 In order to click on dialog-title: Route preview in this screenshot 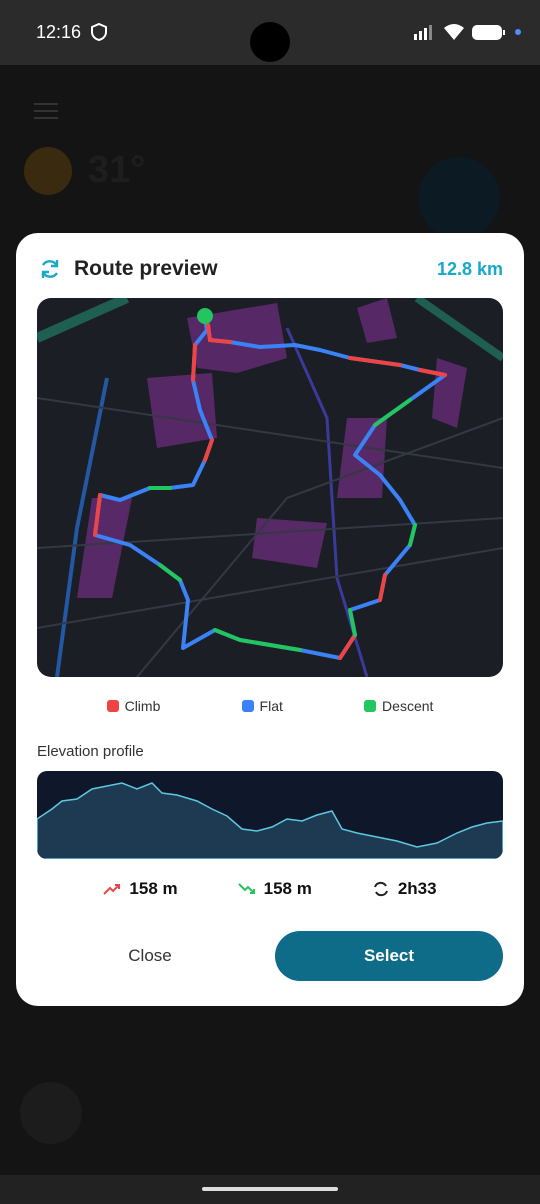, I will do `click(146, 268)`.